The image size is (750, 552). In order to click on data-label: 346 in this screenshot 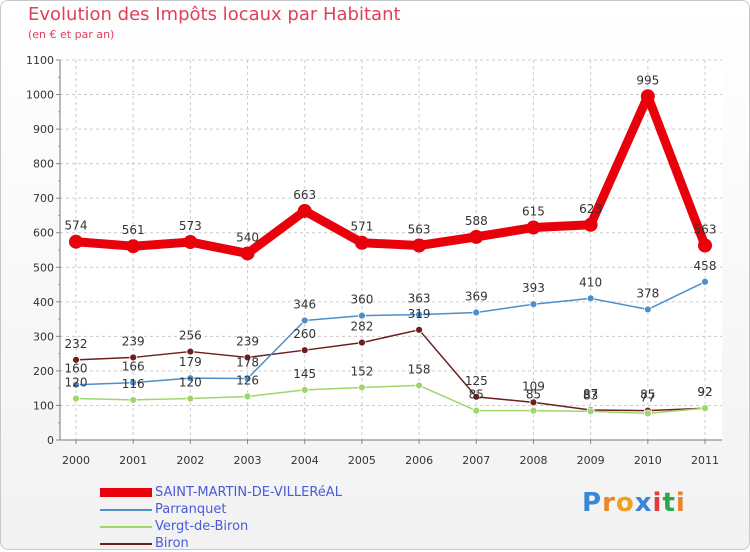, I will do `click(304, 304)`.